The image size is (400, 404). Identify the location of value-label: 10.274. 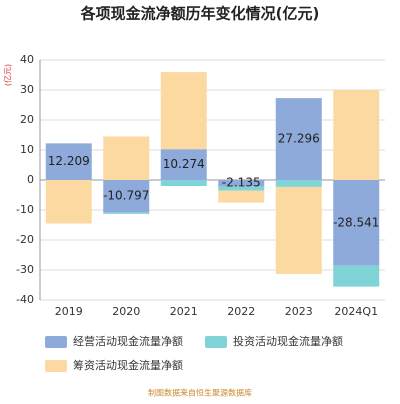
(184, 164).